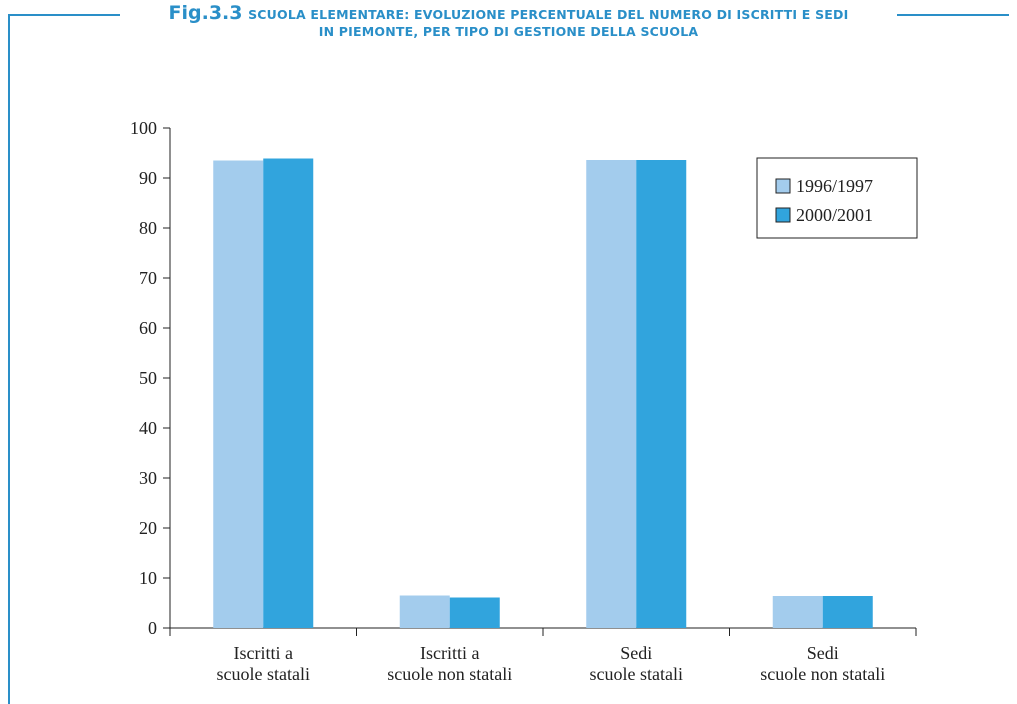  Describe the element at coordinates (148, 578) in the screenshot. I see `y-tick-label-10: 10` at that location.